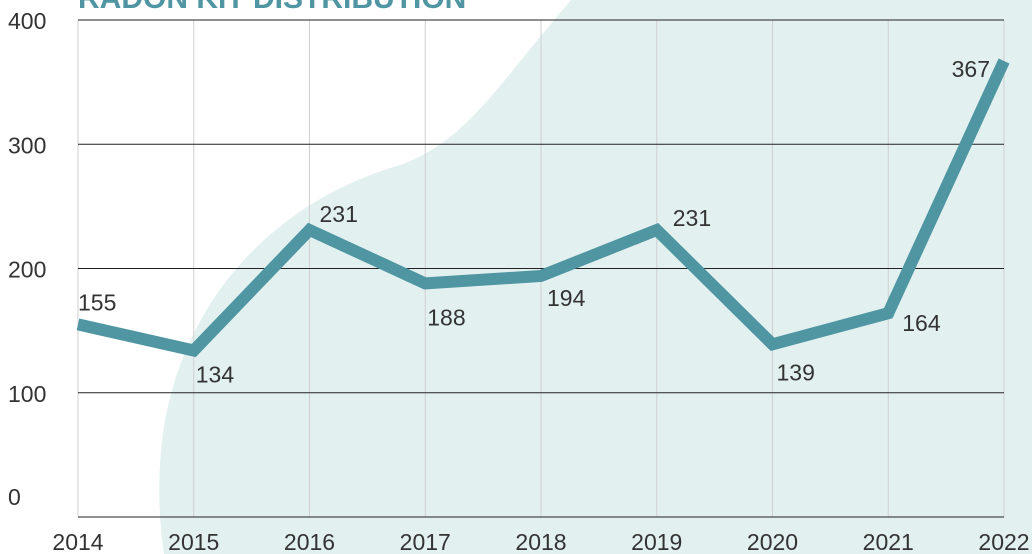 Image resolution: width=1032 pixels, height=554 pixels. Describe the element at coordinates (921, 323) in the screenshot. I see `data-label: 164` at that location.